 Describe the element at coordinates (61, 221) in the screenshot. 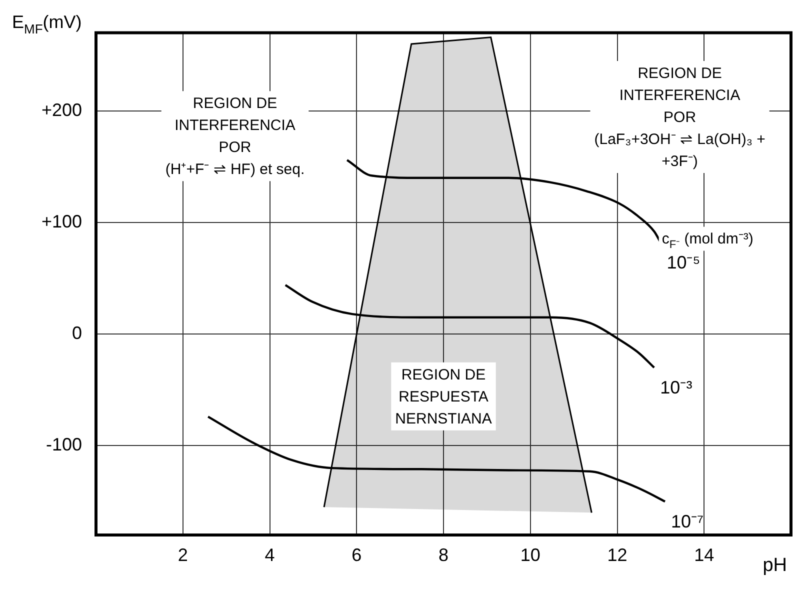

I see `y-tick-label: +100` at that location.